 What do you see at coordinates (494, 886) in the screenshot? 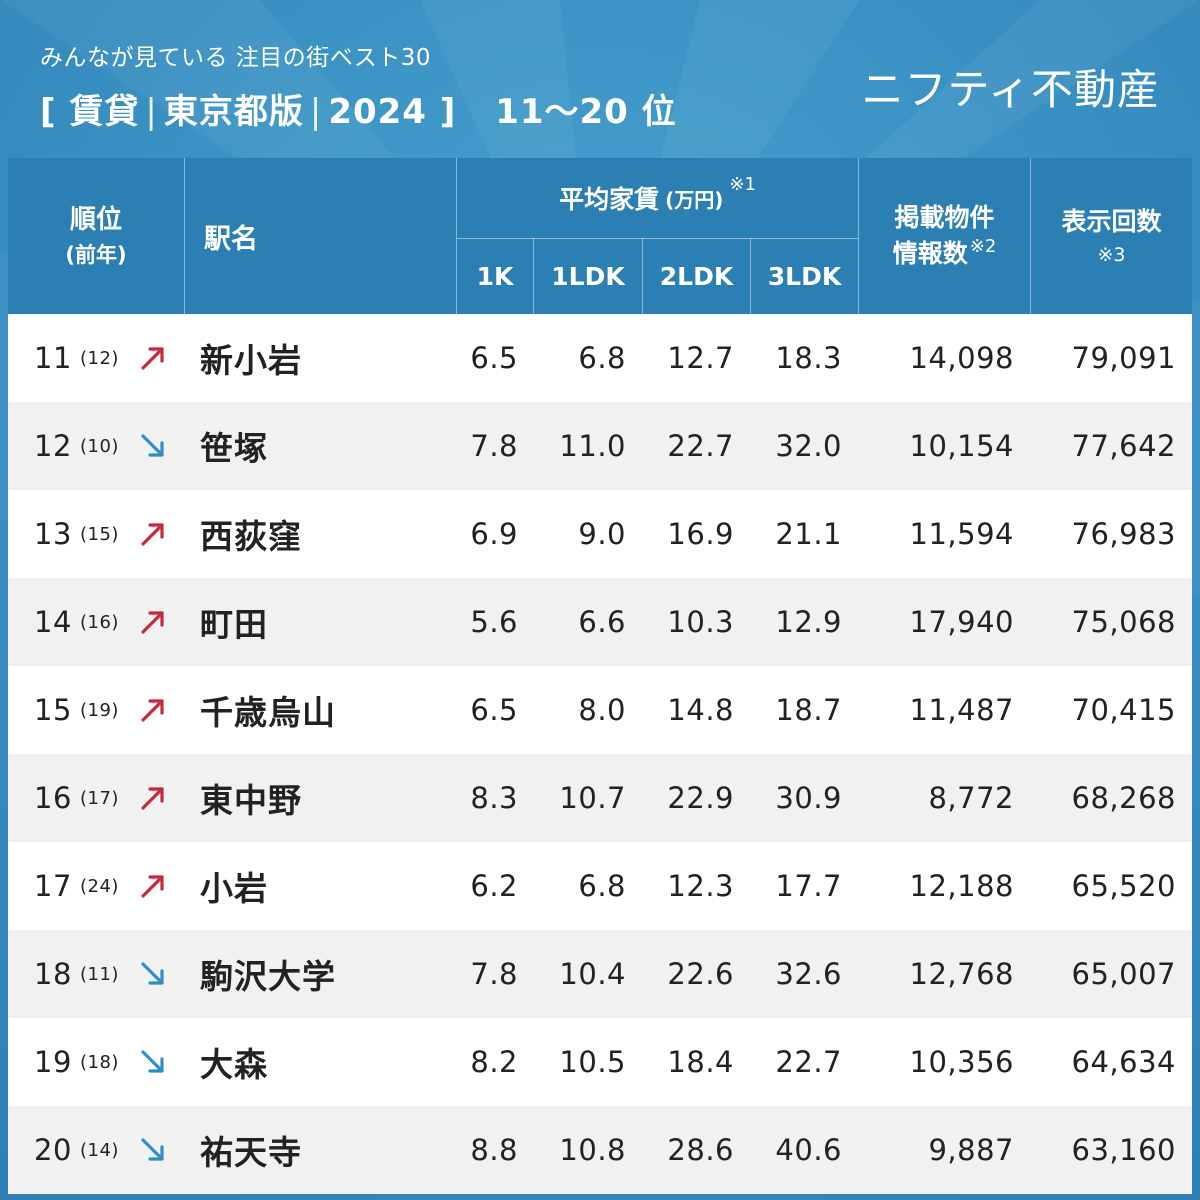
I see `rent-1k-cell: 6.2` at bounding box center [494, 886].